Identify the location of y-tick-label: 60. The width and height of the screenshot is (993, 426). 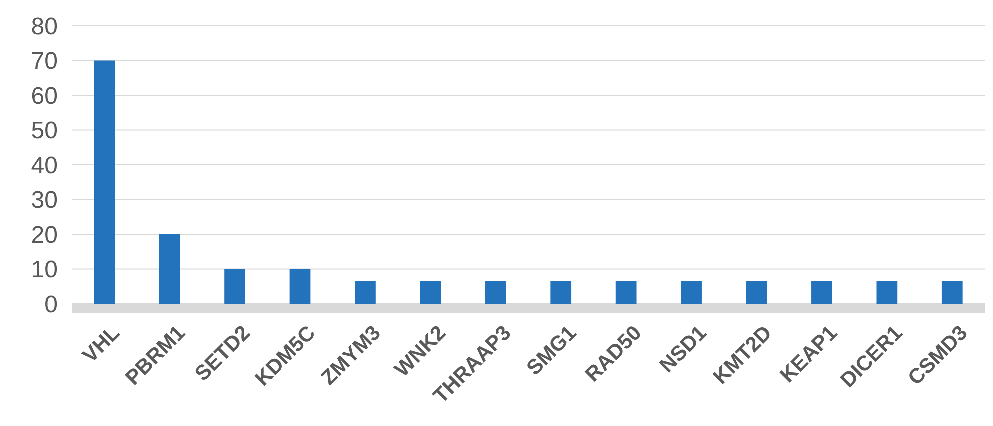
(44, 96).